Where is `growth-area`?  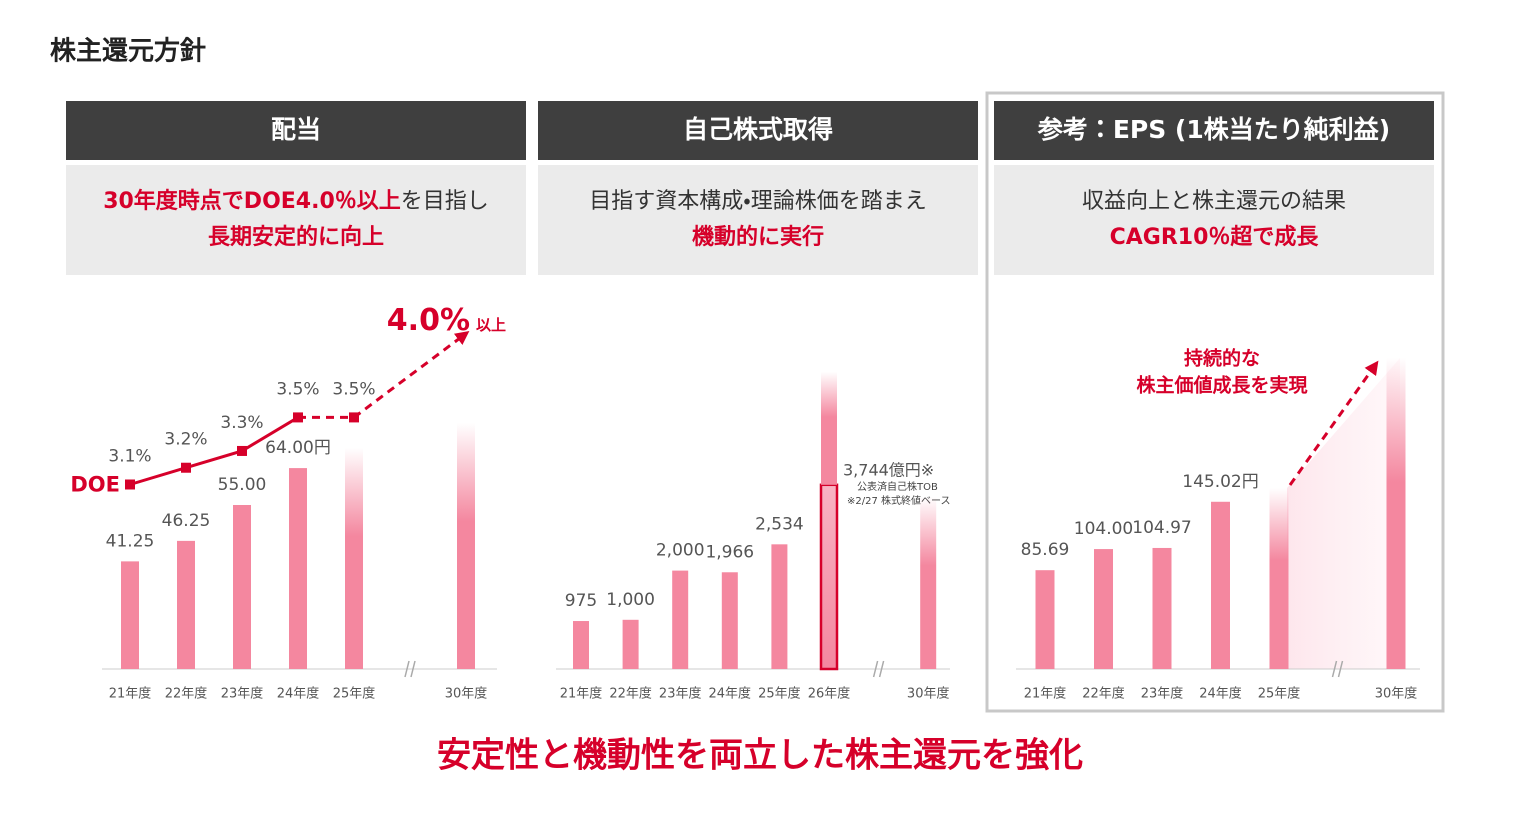 growth-area is located at coordinates (1343, 513).